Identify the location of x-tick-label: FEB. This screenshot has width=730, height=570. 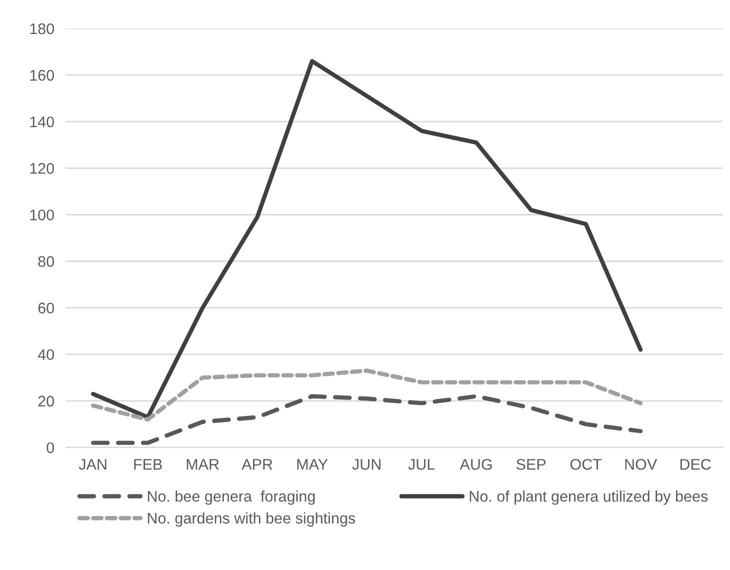
(148, 464).